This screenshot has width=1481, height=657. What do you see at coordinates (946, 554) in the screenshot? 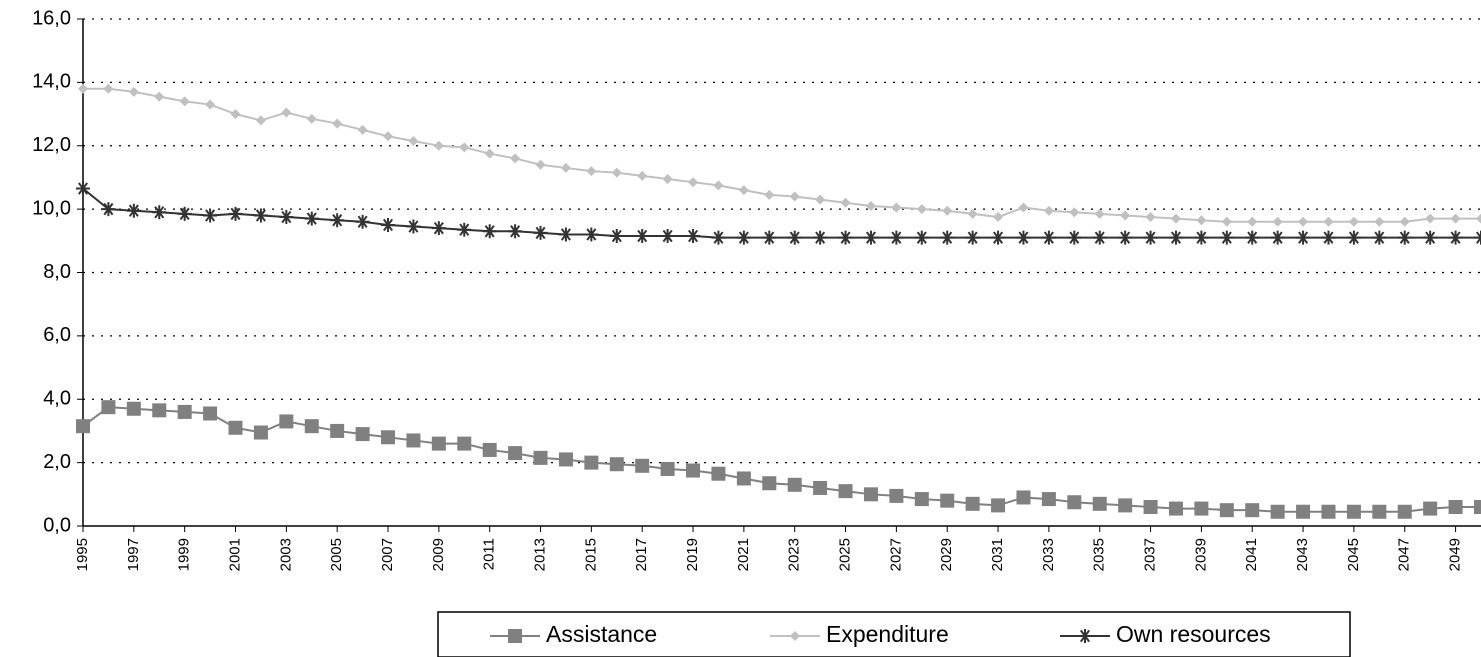
I see `x-tick-label: 2029` at bounding box center [946, 554].